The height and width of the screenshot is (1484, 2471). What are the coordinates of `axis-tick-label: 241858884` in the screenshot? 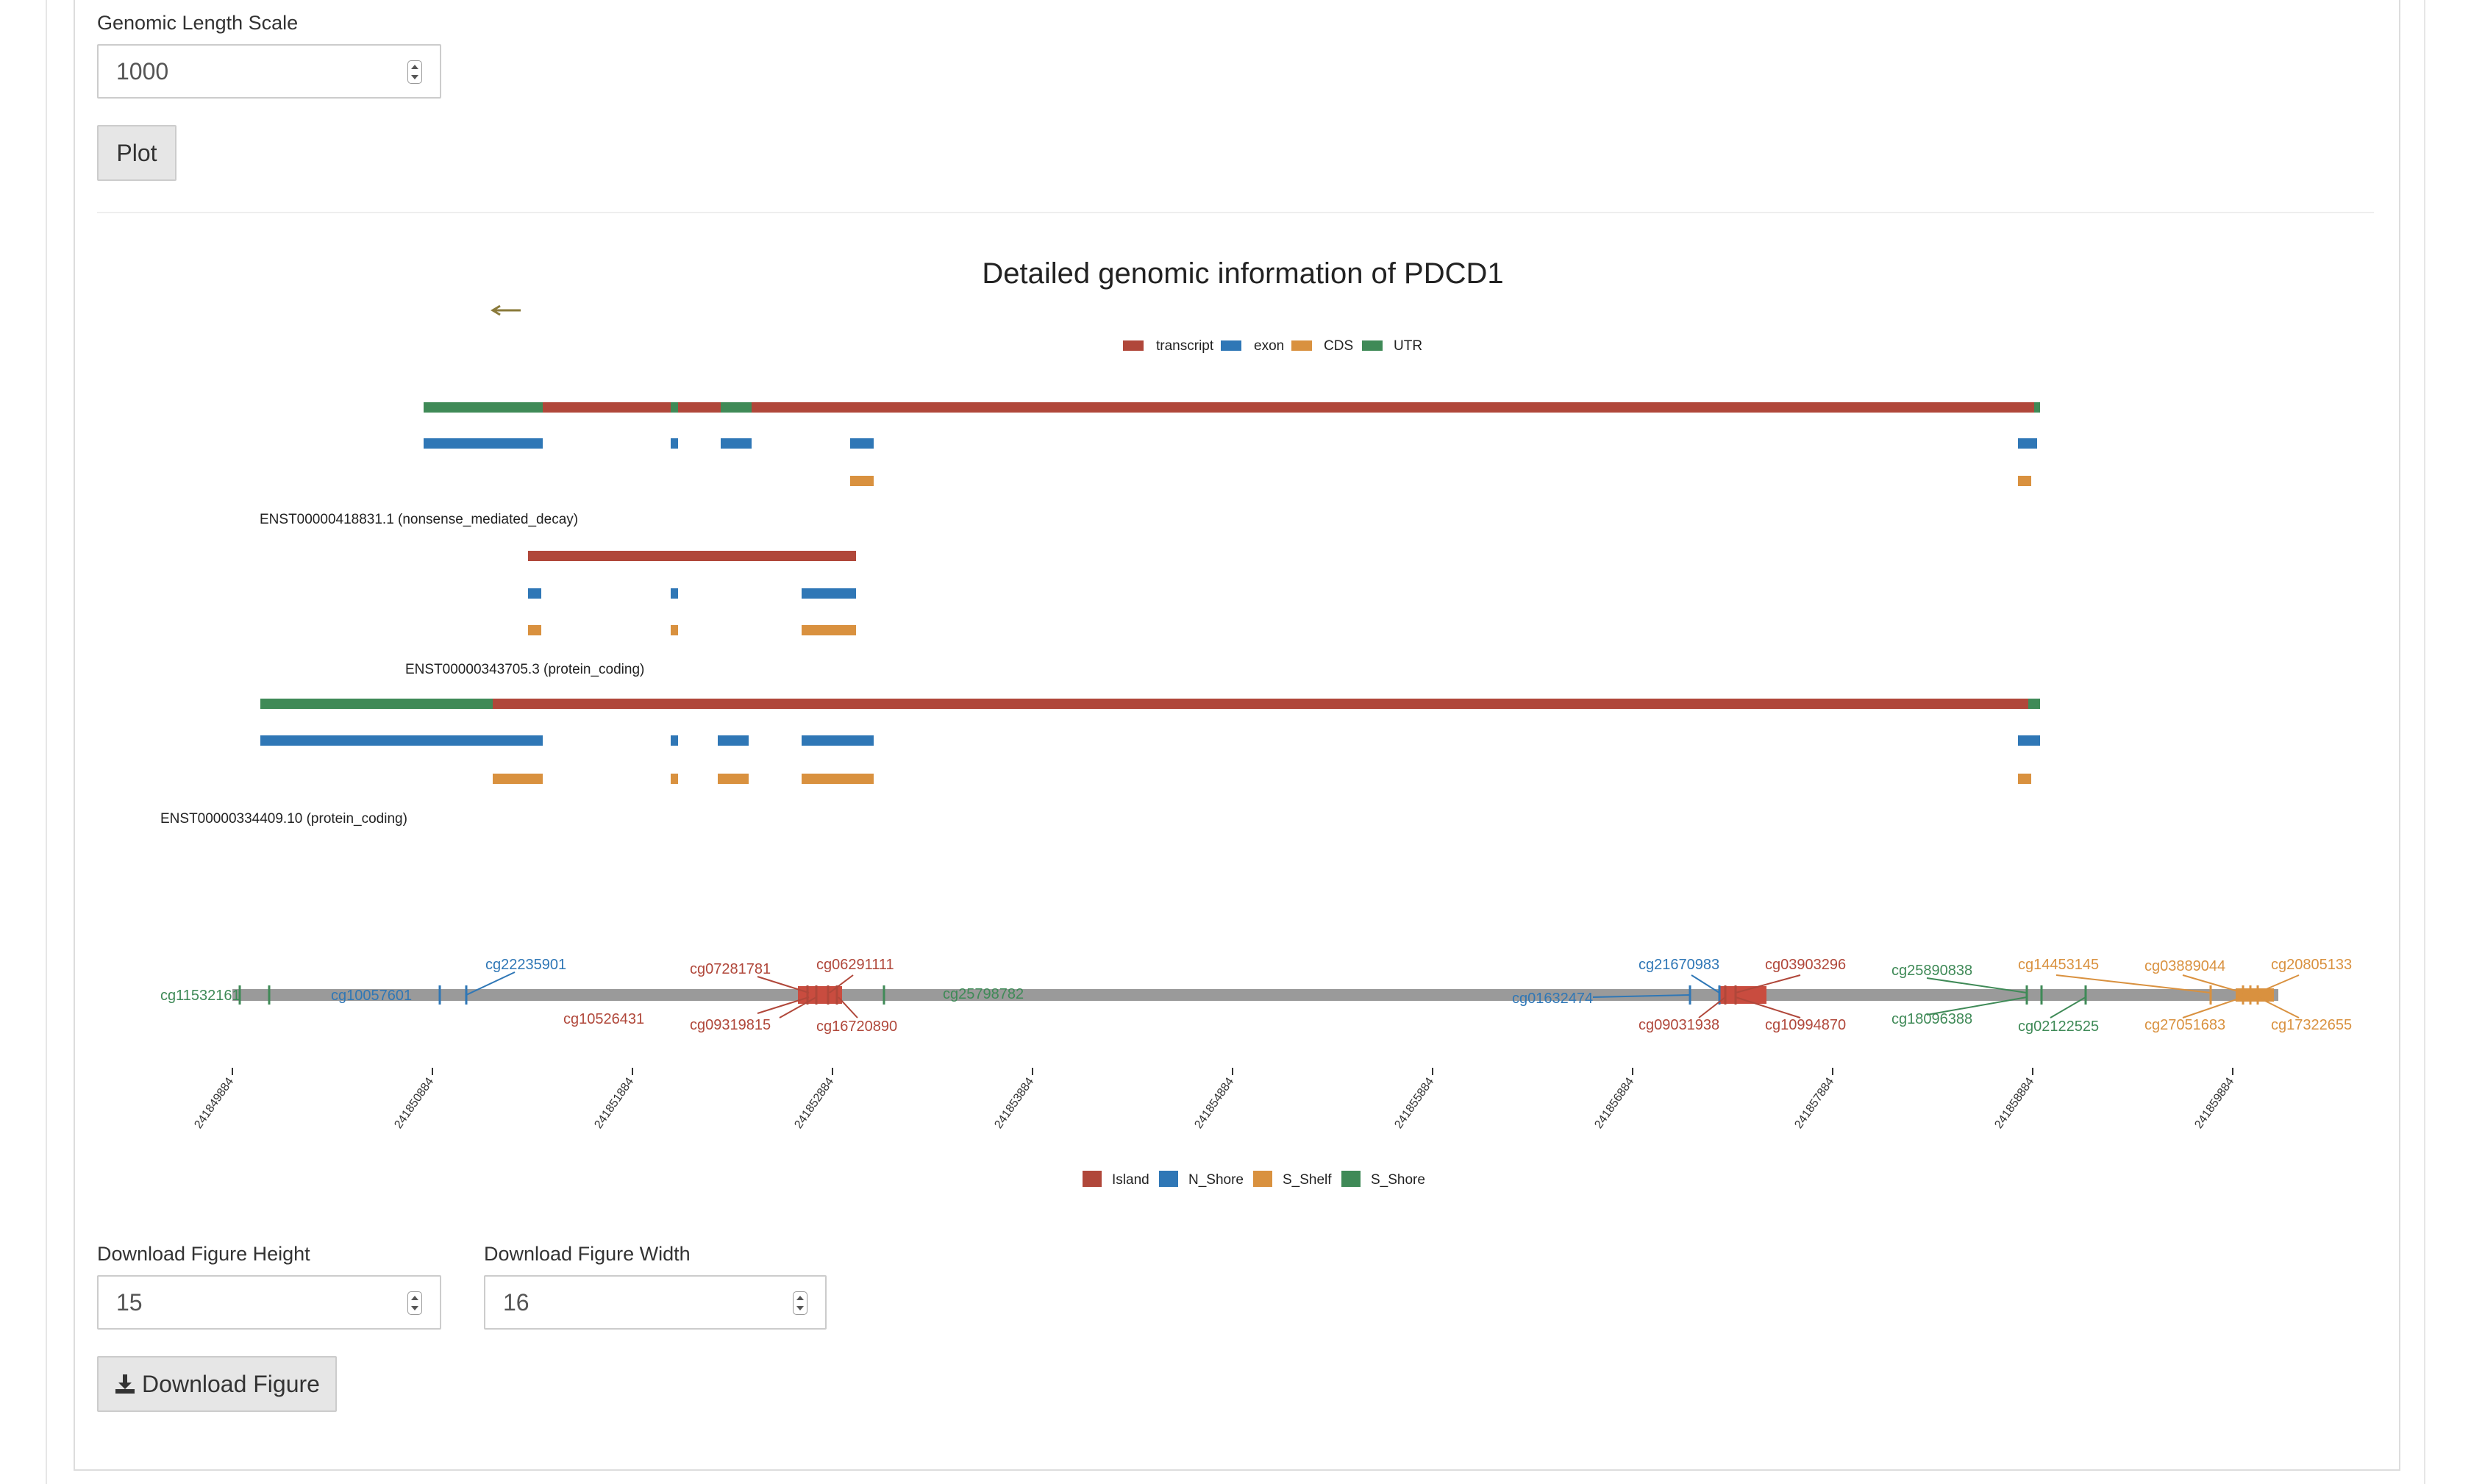 It's located at (2014, 1102).